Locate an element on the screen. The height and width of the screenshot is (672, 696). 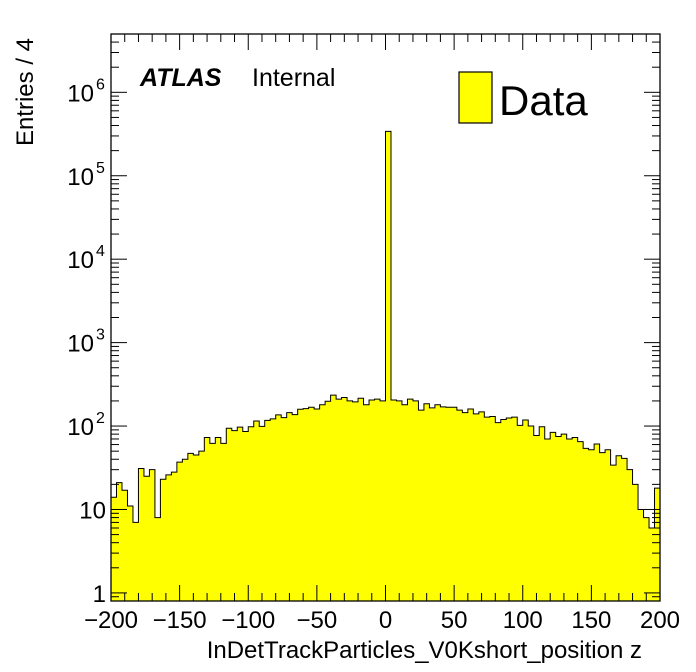
x-tick-labels: −200 −150 −100 −50 0 50 100 150 200 is located at coordinates (382, 620).